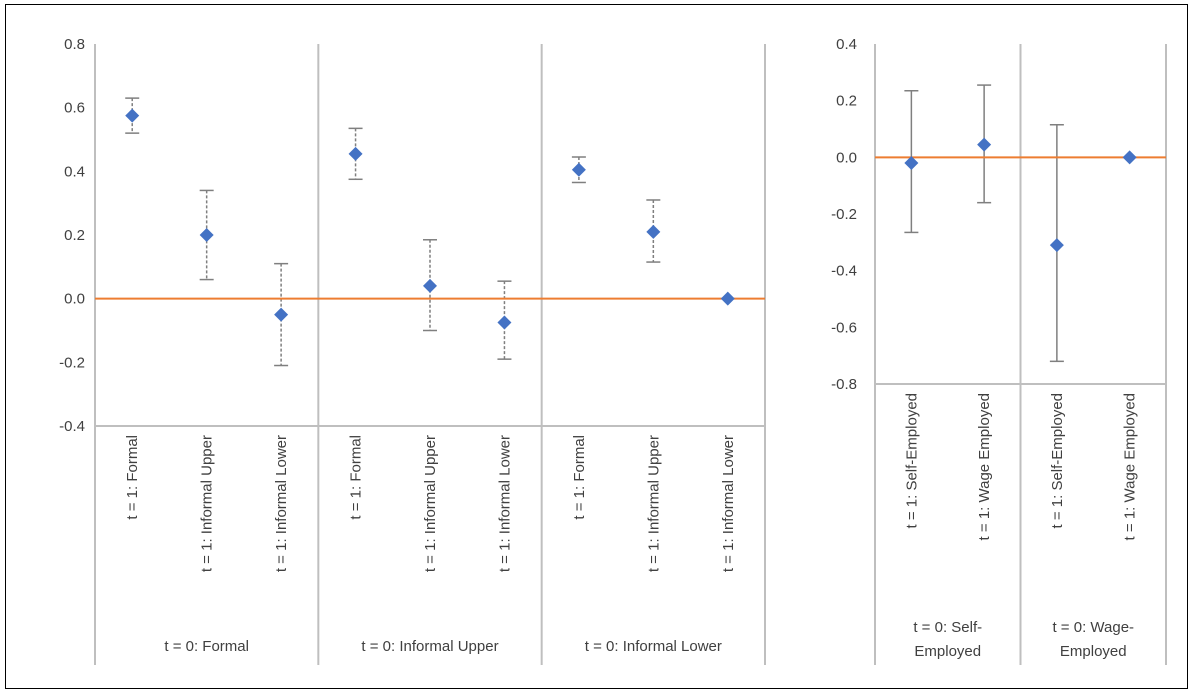 Image resolution: width=1195 pixels, height=695 pixels. Describe the element at coordinates (74, 108) in the screenshot. I see `y-tick-label: 0.6` at that location.